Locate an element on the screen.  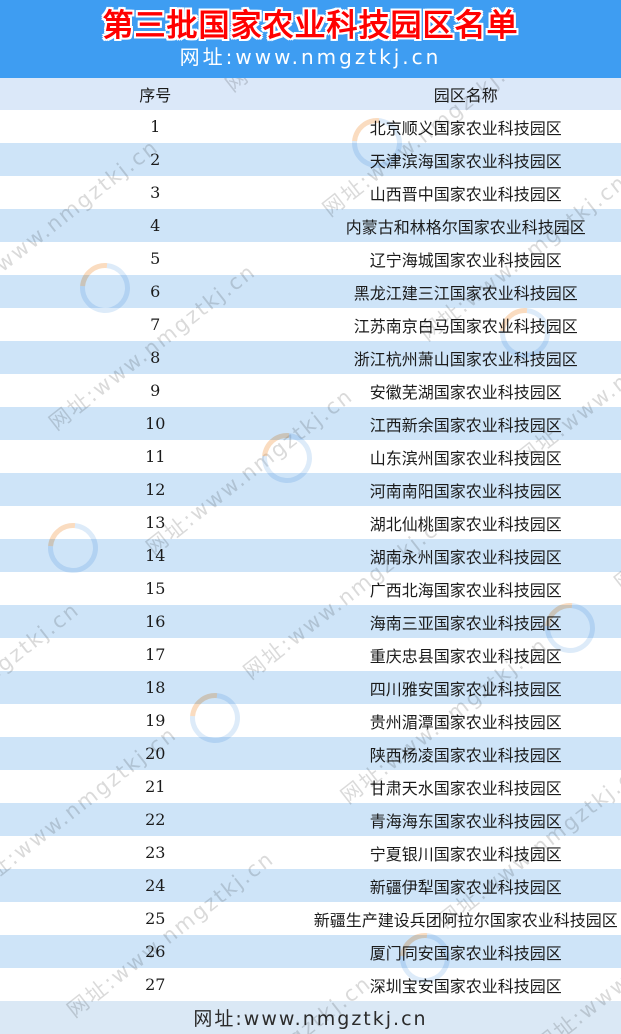
park-name: 四川雅安国家农业科技园区 is located at coordinates (465, 689).